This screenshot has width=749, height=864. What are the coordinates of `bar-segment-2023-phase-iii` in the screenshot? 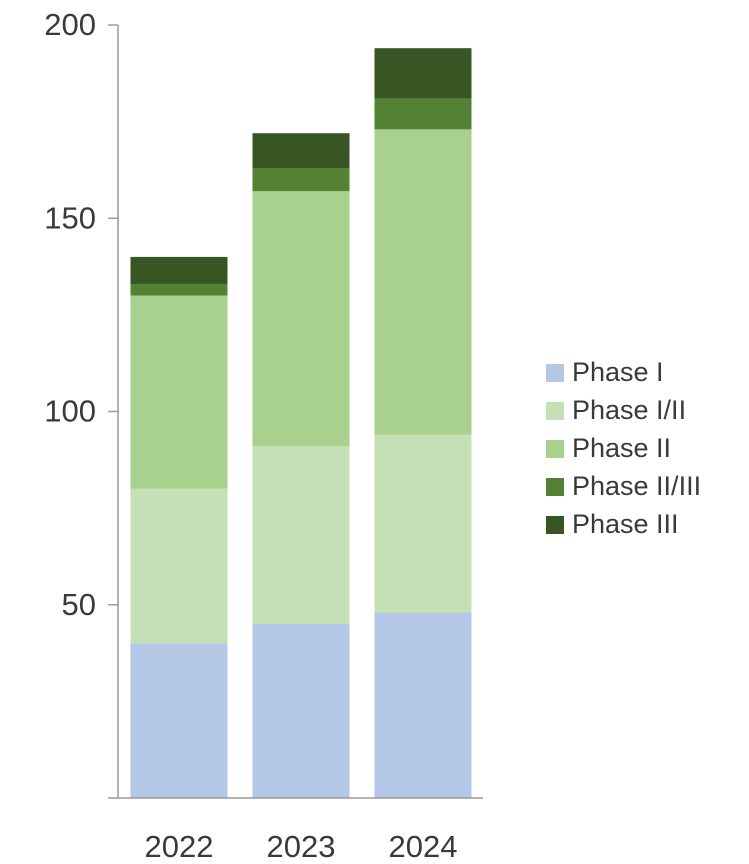 It's located at (301, 151).